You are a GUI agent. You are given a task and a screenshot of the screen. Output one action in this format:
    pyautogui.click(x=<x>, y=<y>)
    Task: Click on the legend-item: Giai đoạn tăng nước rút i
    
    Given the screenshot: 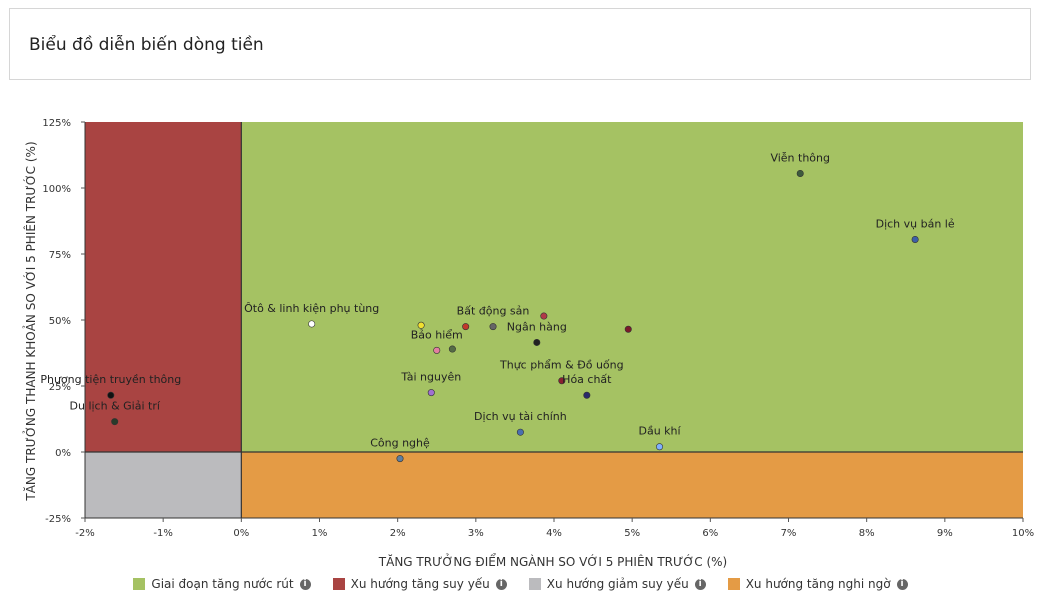 What is the action you would take?
    pyautogui.click(x=222, y=584)
    